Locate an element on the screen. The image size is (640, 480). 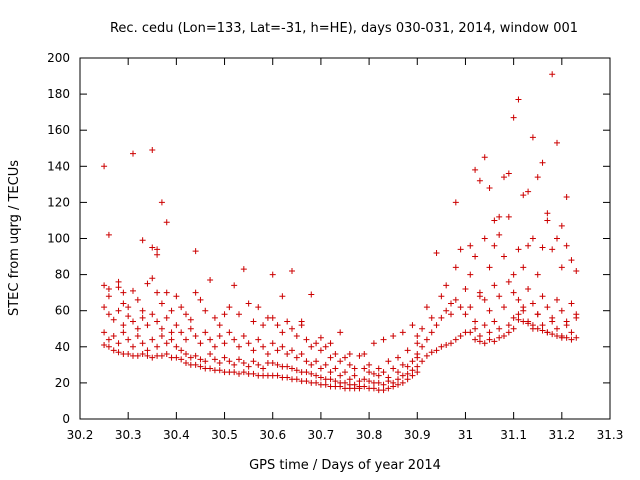
x-tick-label: 30.2 is located at coordinates (80, 435).